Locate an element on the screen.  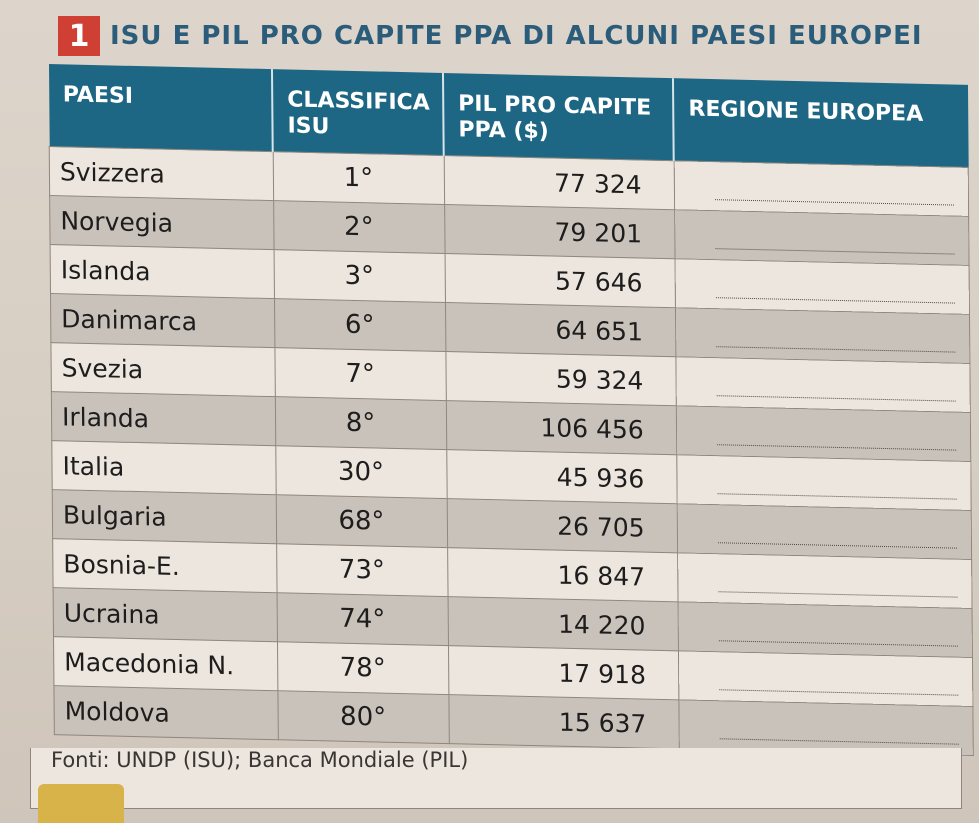
hdi-rank-cell: 74° is located at coordinates (362, 619).